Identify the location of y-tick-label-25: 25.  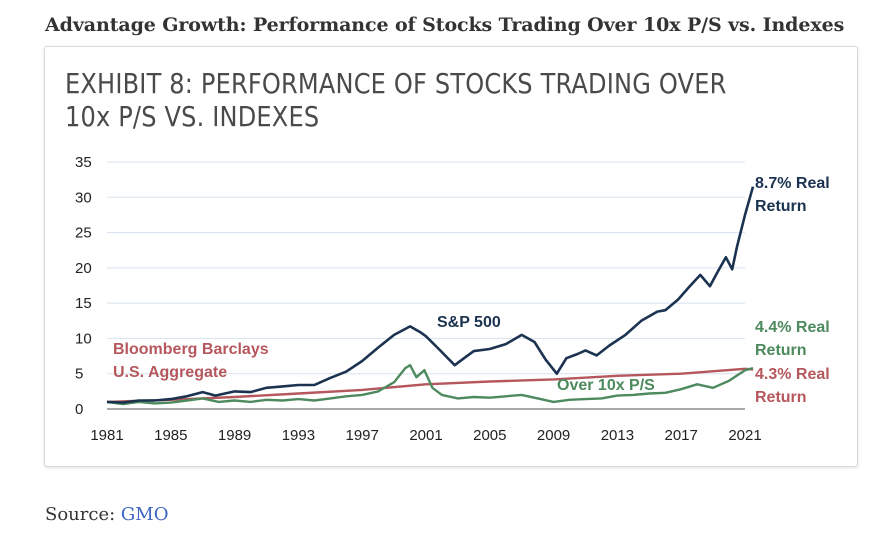
(83, 233).